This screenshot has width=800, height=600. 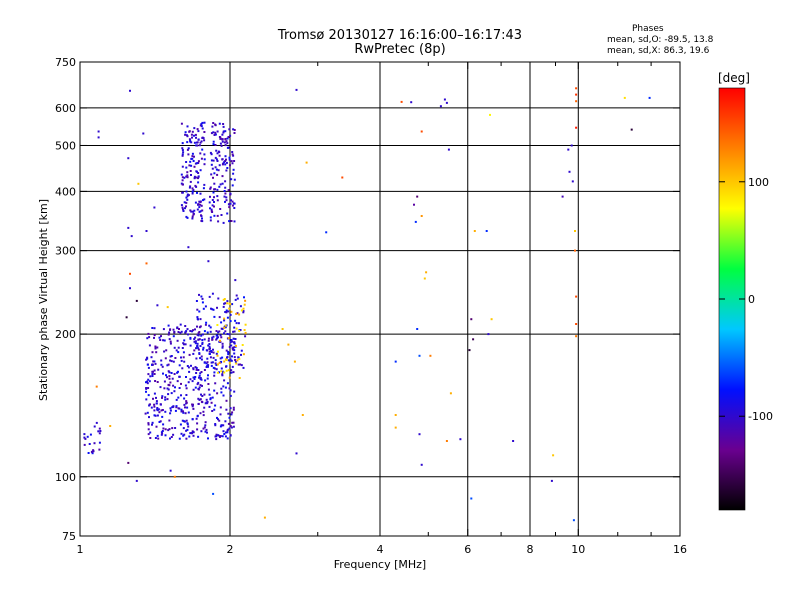 I want to click on phase-stats-heading: Phases, so click(x=648, y=29).